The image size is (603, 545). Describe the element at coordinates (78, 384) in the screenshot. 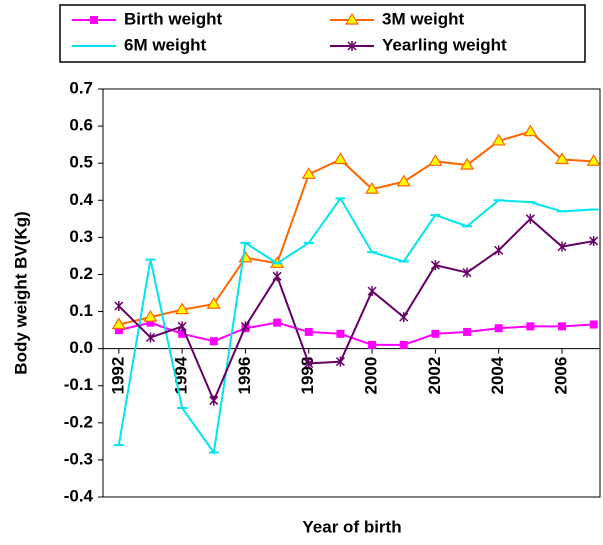

I see `y-tick-label: -0.1` at that location.